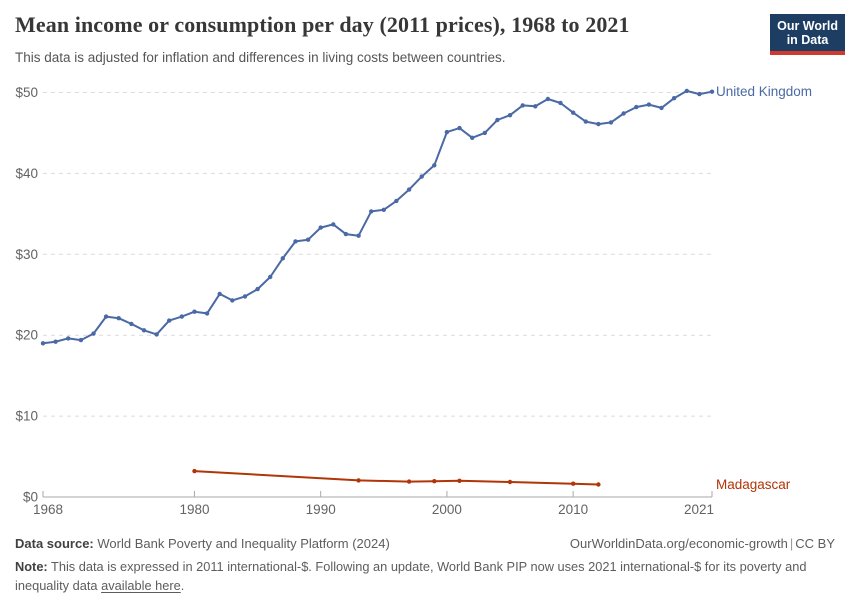 The height and width of the screenshot is (600, 850). Describe the element at coordinates (182, 586) in the screenshot. I see `note-period: .` at that location.